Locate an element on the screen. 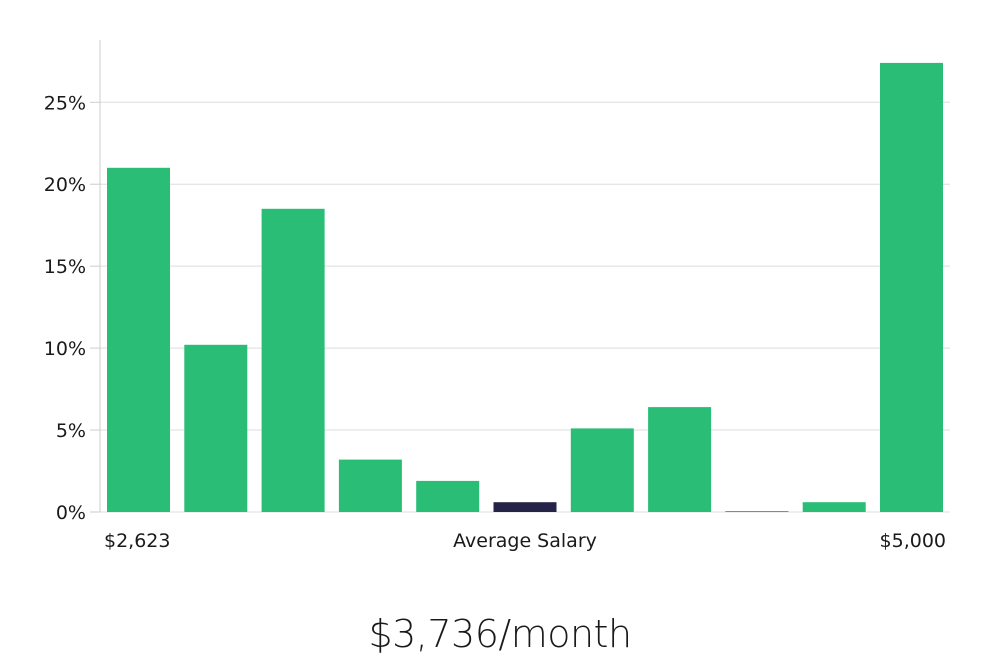 The height and width of the screenshot is (662, 1000). y-tick-label: 20% is located at coordinates (65, 185).